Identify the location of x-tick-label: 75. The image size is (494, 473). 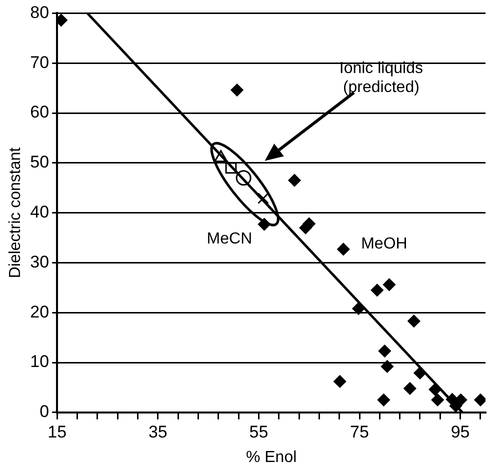
(359, 432).